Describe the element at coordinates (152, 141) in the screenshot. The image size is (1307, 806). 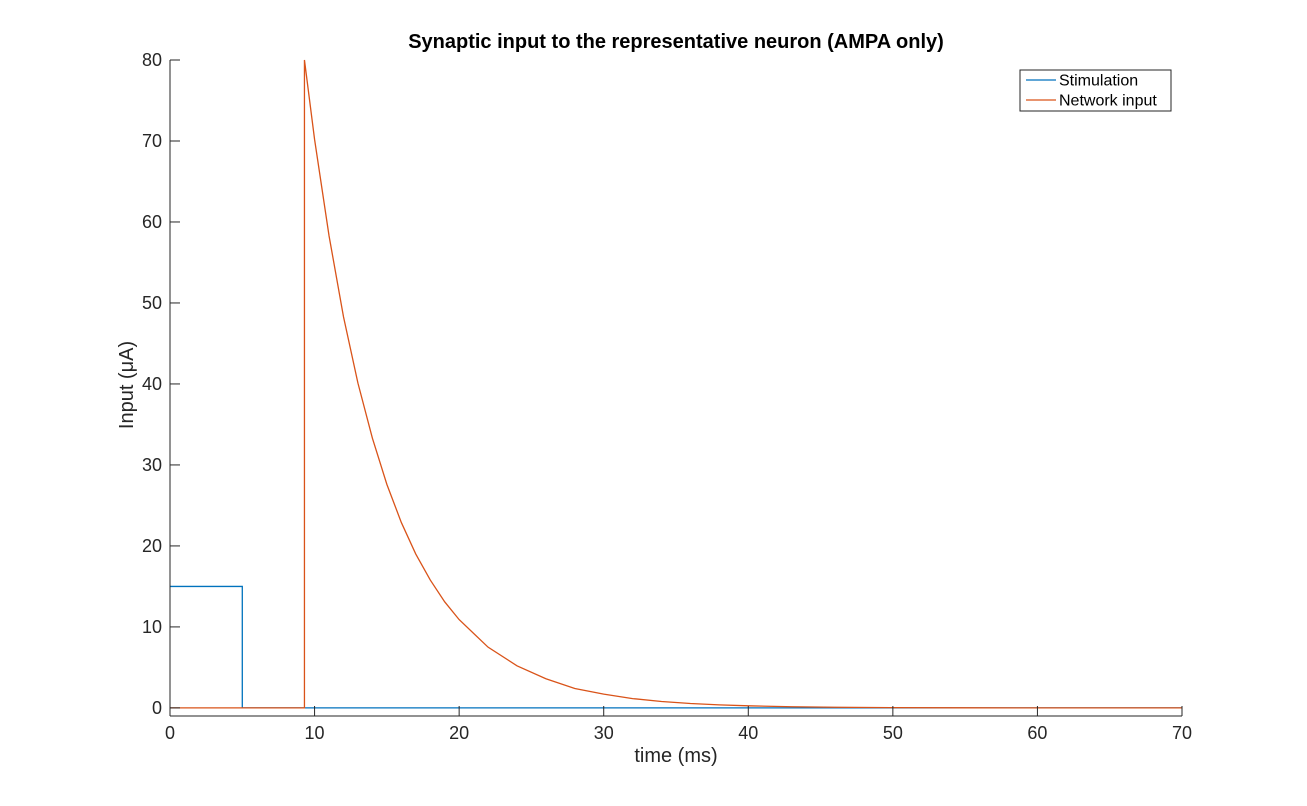
I see `y-tick-label: 70` at that location.